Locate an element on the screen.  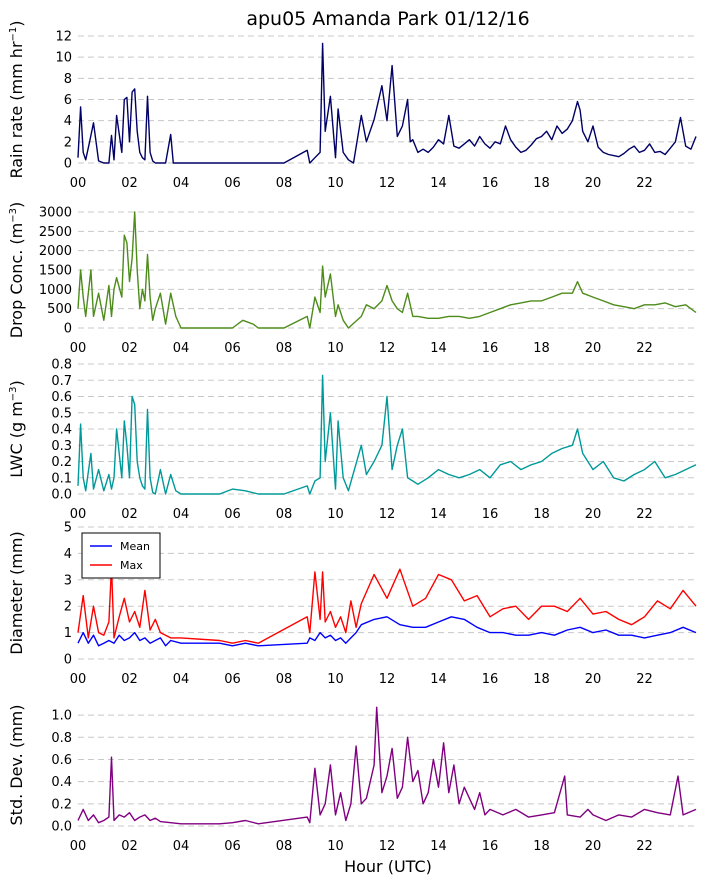
y-axis-label: Diameter (mm) is located at coordinates (16, 592).